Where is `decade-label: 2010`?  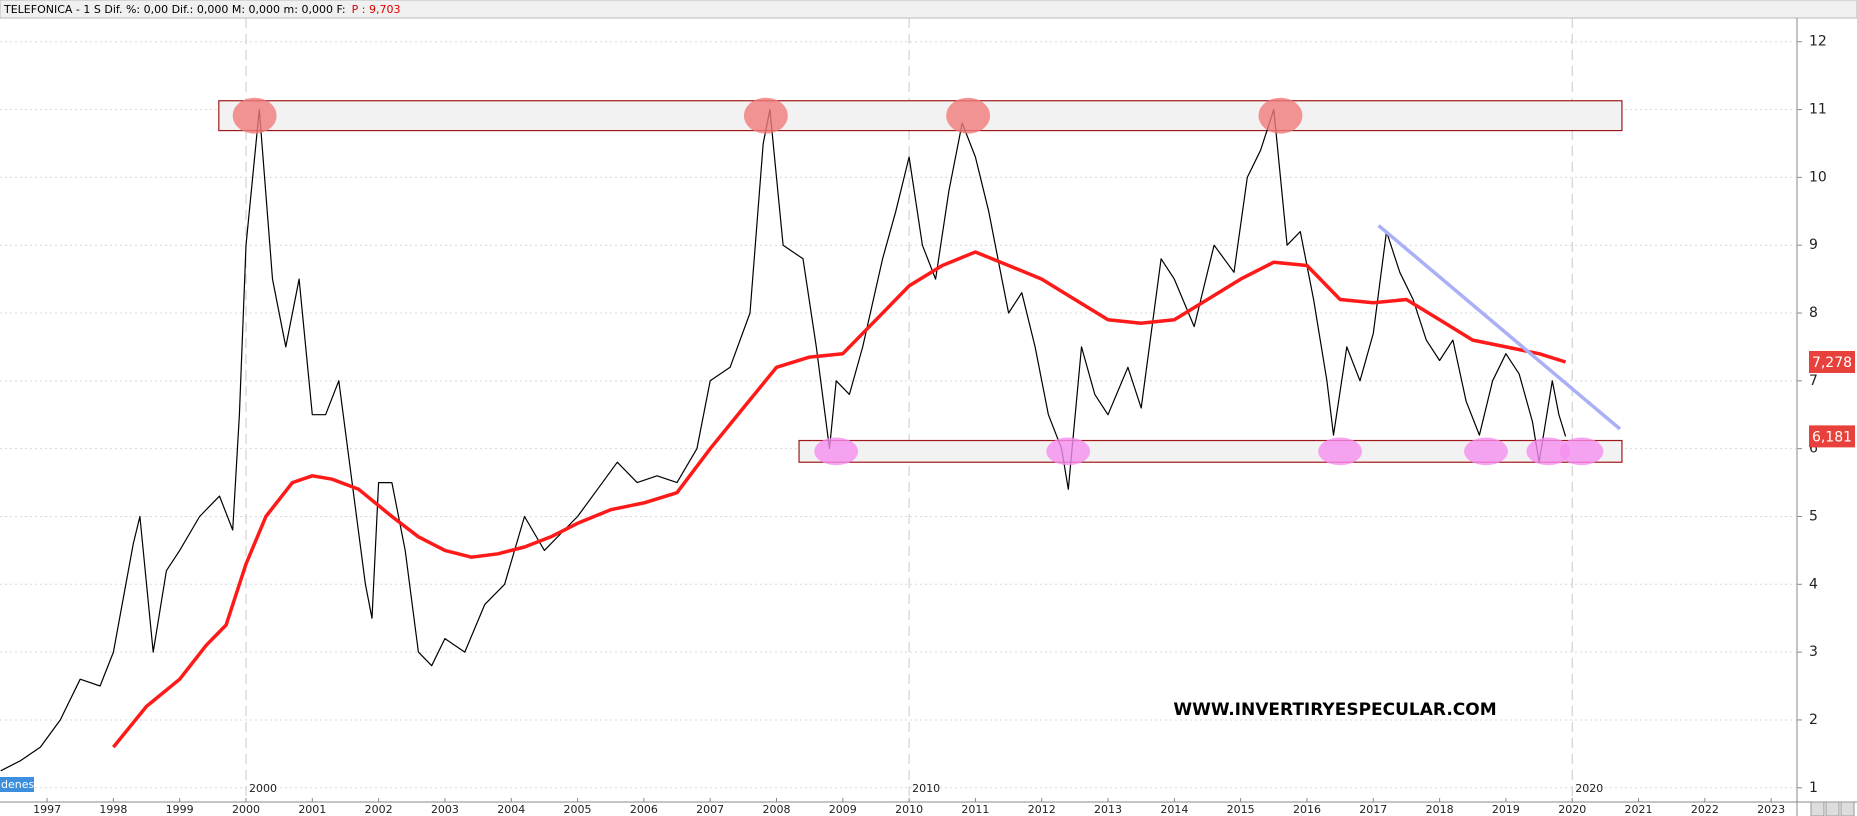 decade-label: 2010 is located at coordinates (926, 788).